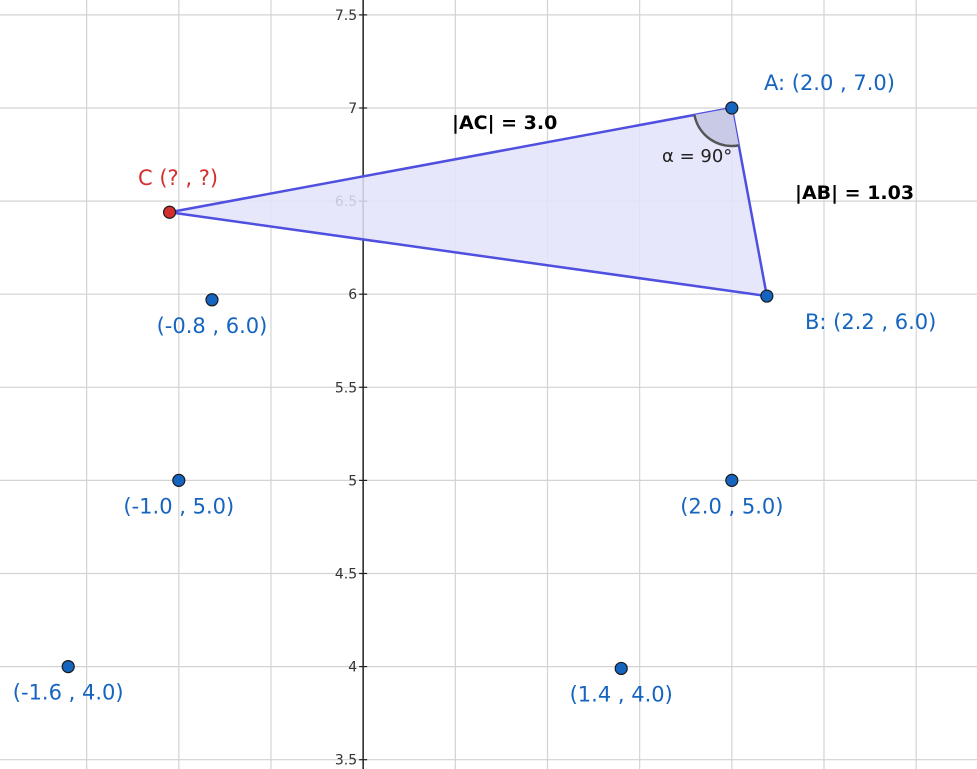 The image size is (977, 769). What do you see at coordinates (731, 506) in the screenshot?
I see `free-point-label: (2.0 , 5.0)` at bounding box center [731, 506].